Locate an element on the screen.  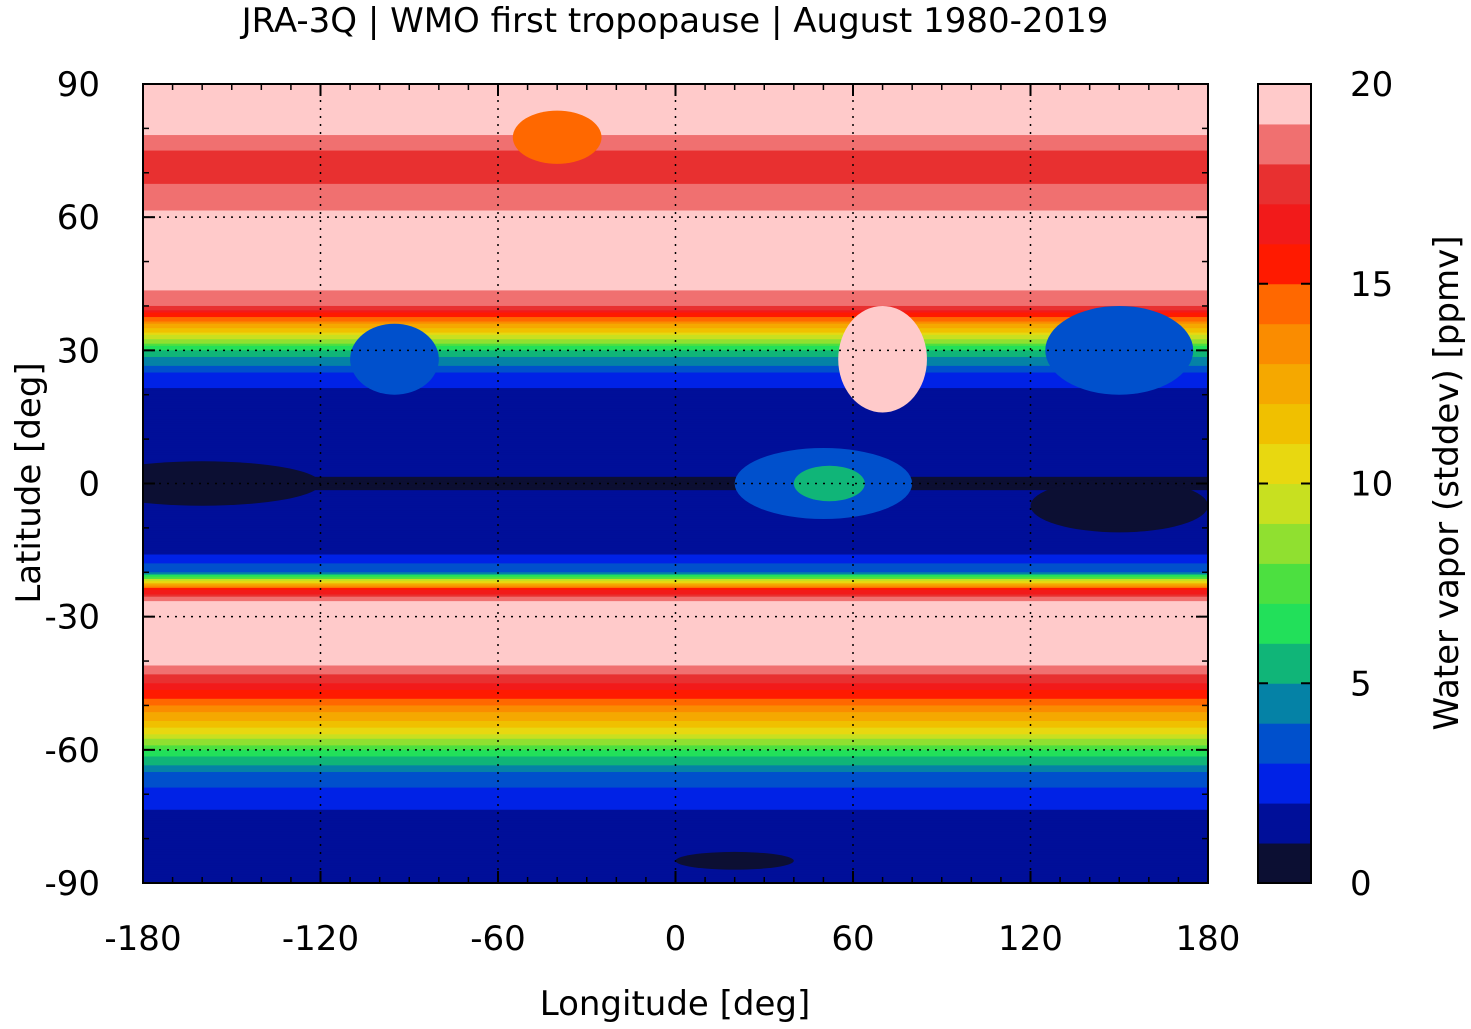
y-tick-label: -90 is located at coordinates (72, 884).